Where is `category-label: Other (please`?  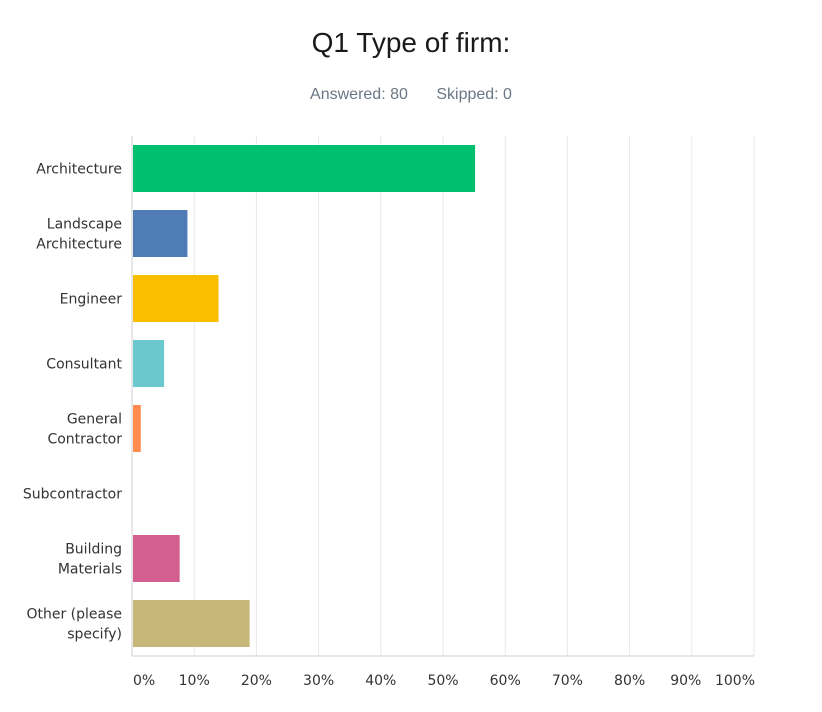
category-label: Other (please is located at coordinates (74, 615).